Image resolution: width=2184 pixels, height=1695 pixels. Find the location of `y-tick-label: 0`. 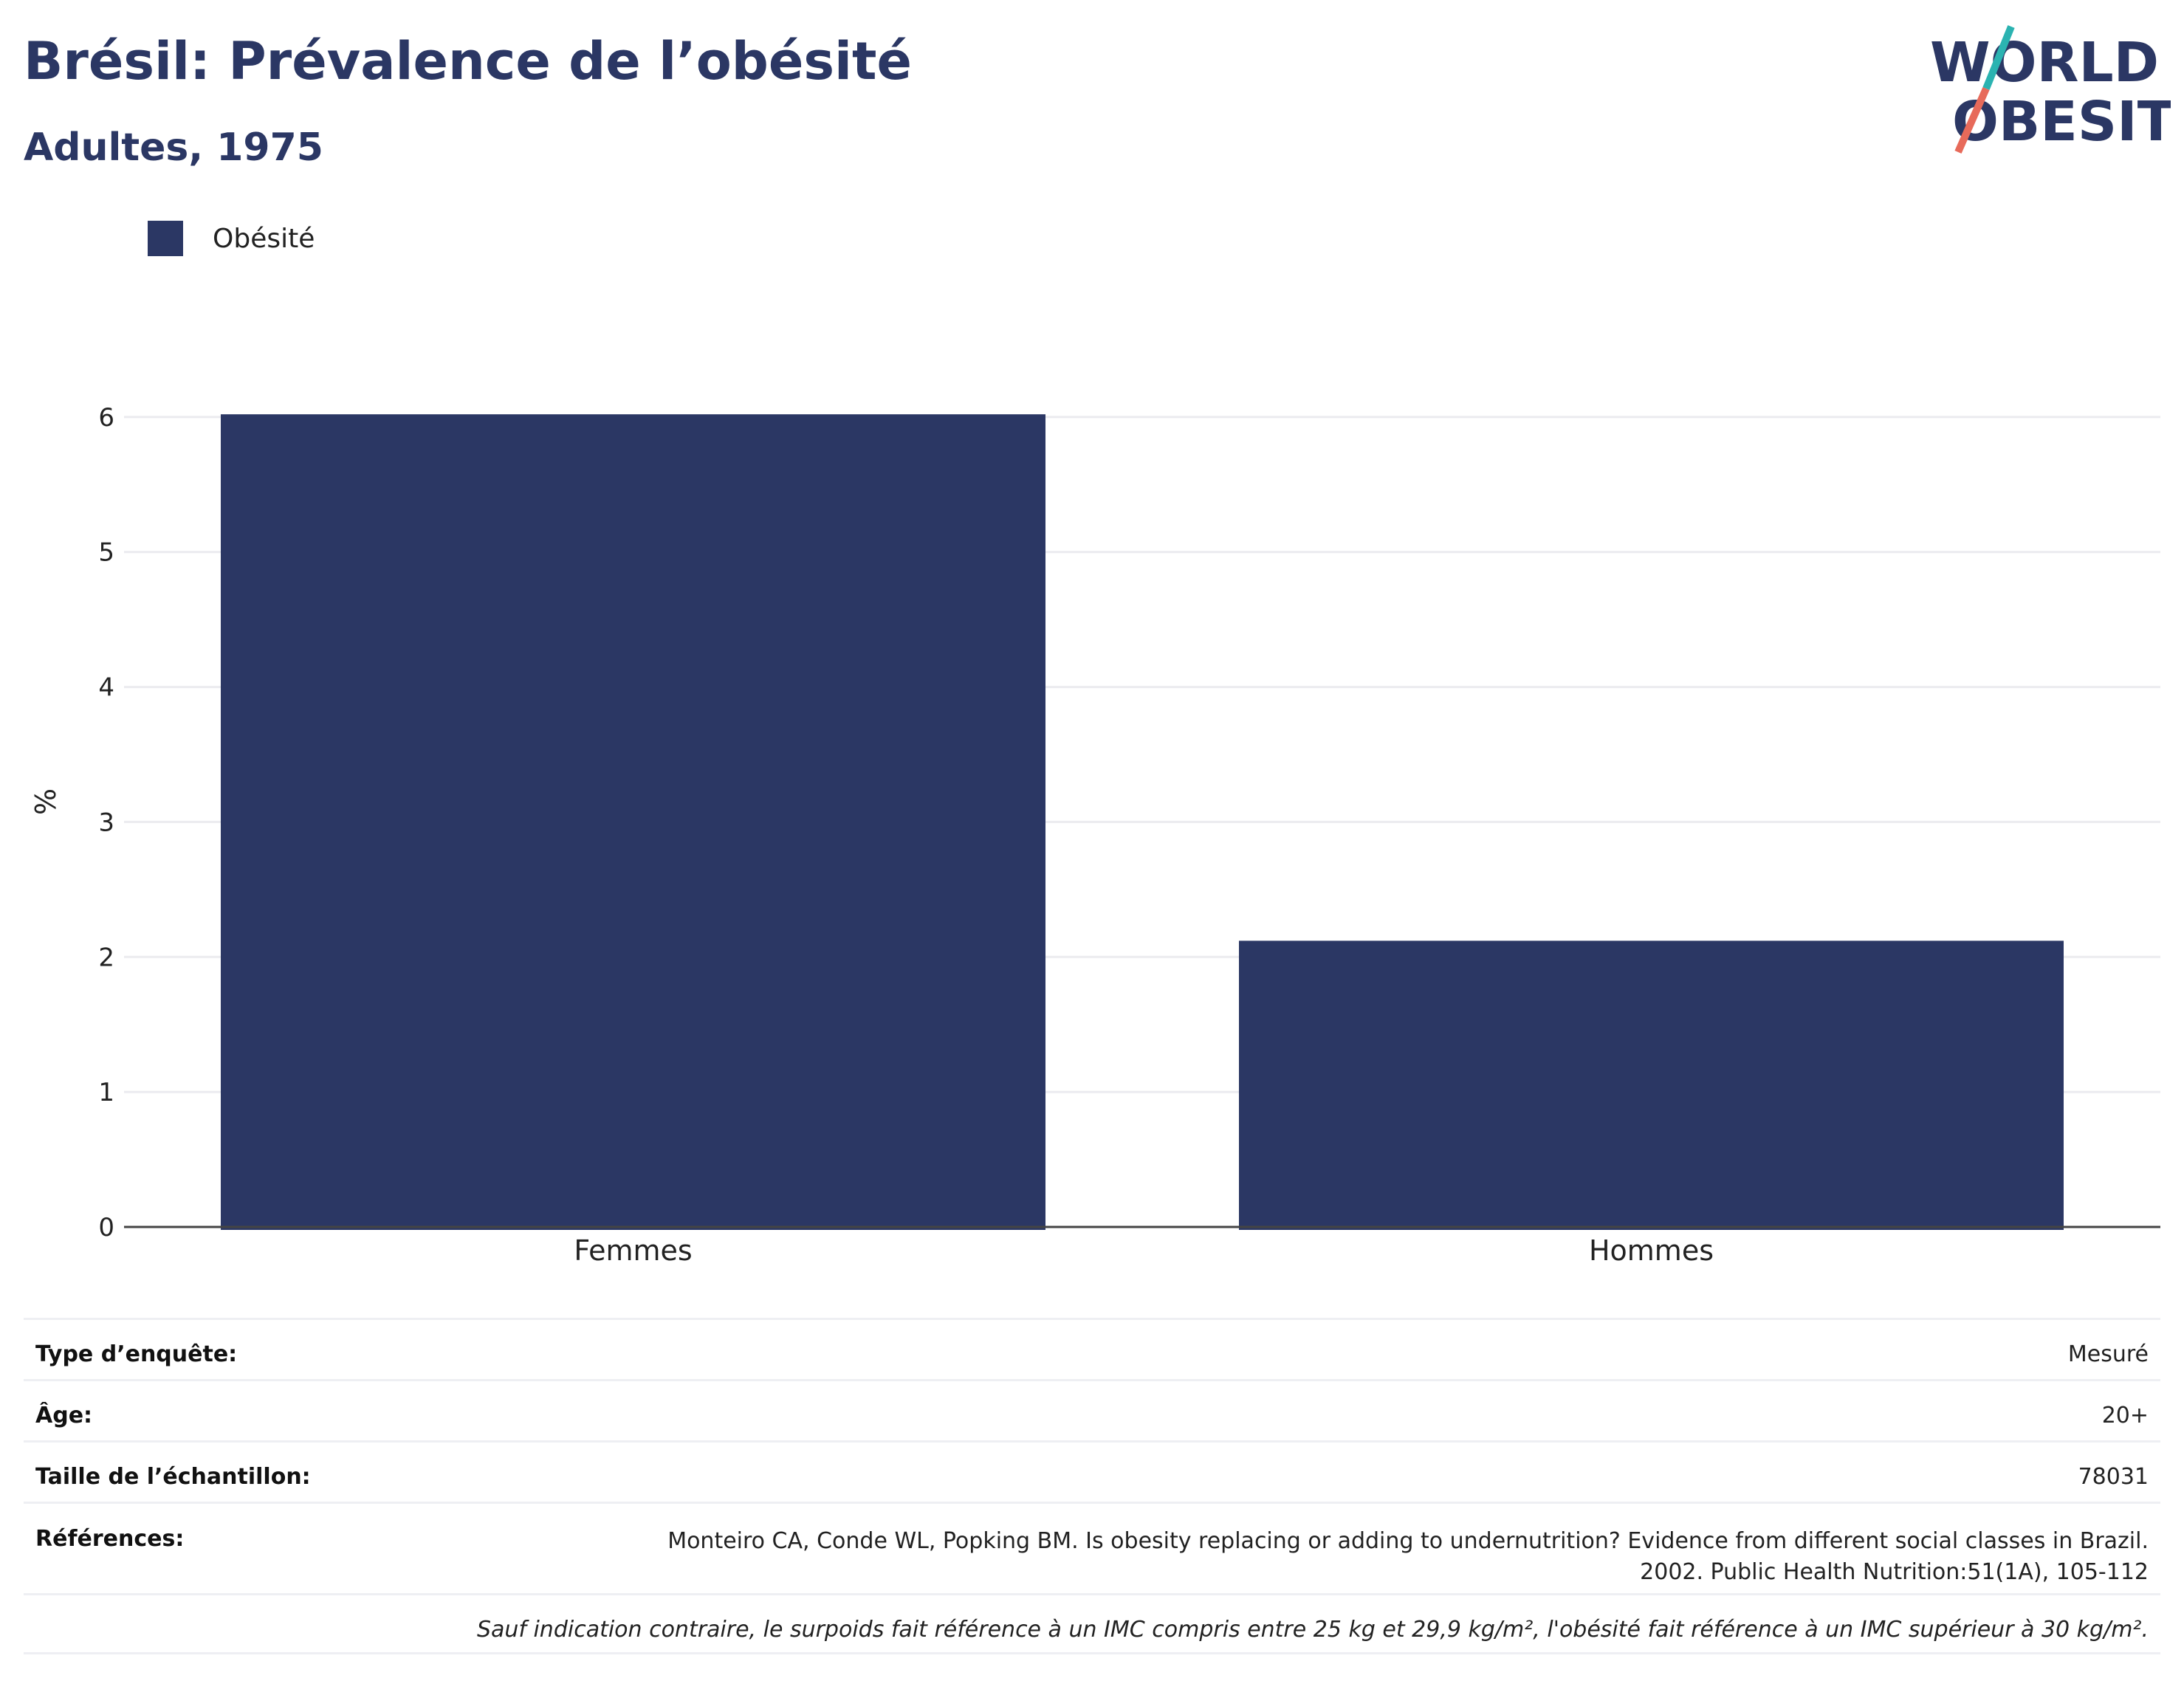

y-tick-label: 0 is located at coordinates (106, 1227).